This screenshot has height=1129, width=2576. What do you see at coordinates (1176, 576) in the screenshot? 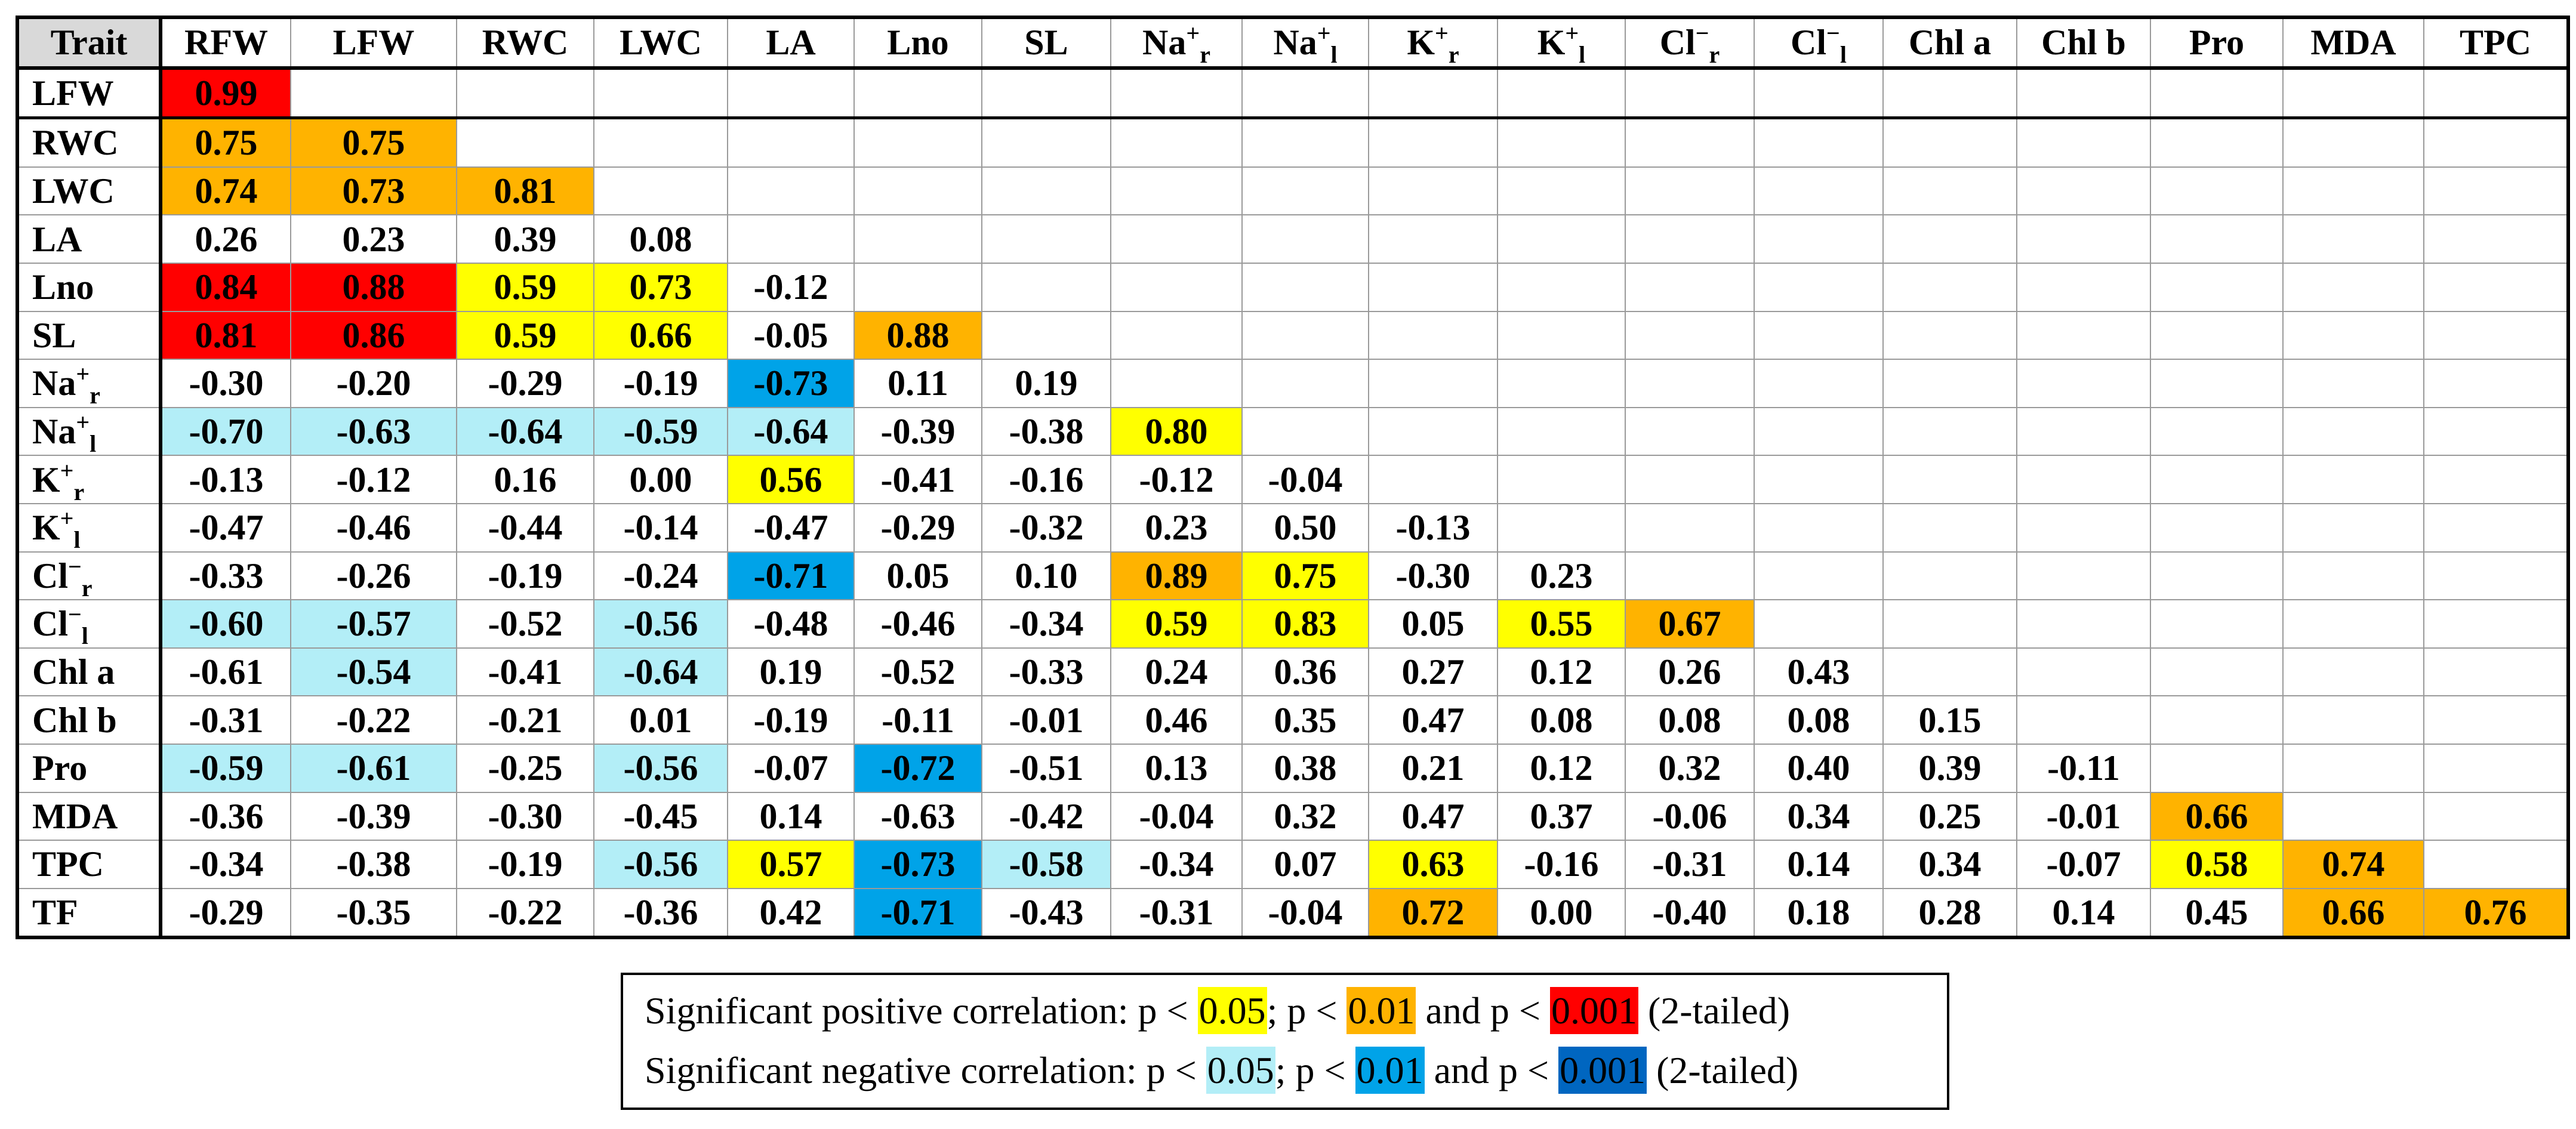
I see `correlation-cell: 0.89` at bounding box center [1176, 576].